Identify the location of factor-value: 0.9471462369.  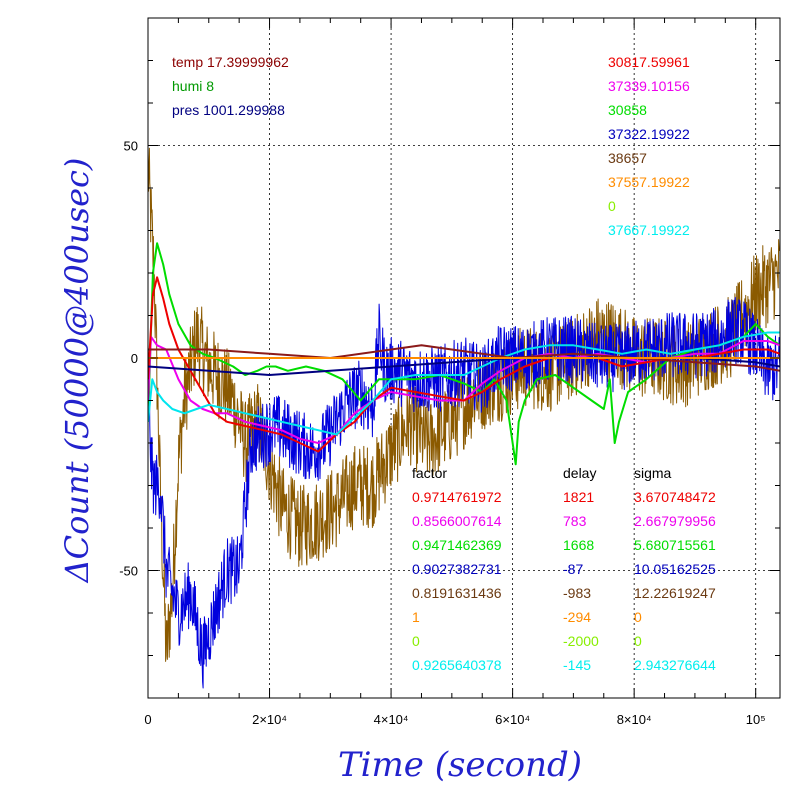
(457, 545).